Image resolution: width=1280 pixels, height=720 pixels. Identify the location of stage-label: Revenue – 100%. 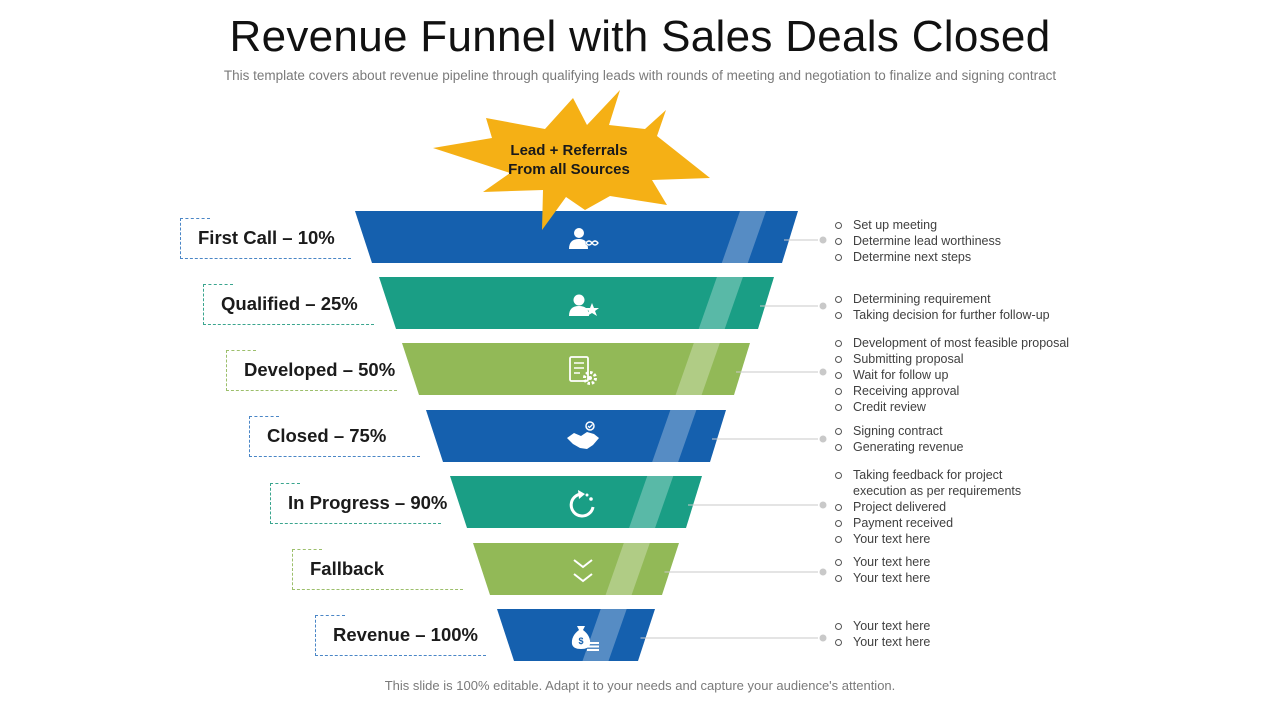
(406, 634).